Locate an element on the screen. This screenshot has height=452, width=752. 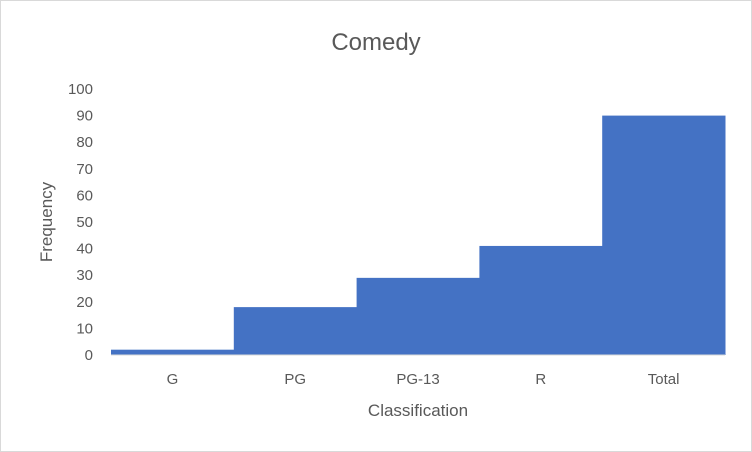
y-tick-label: 20 is located at coordinates (84, 302).